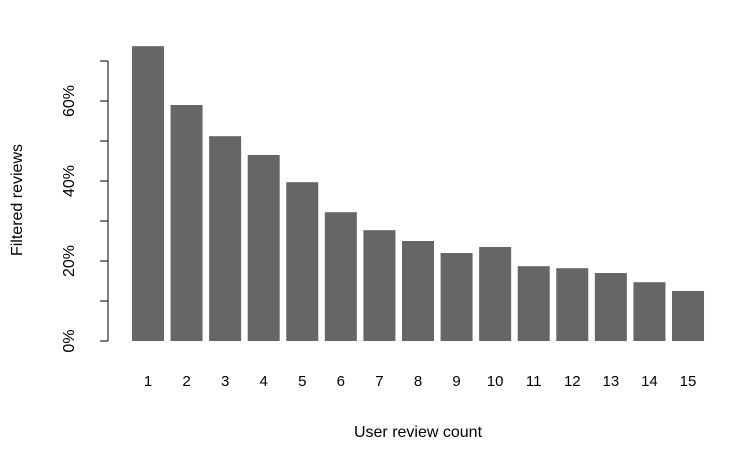 The width and height of the screenshot is (729, 467). Describe the element at coordinates (69, 340) in the screenshot. I see `y-tick-label: 0%` at that location.